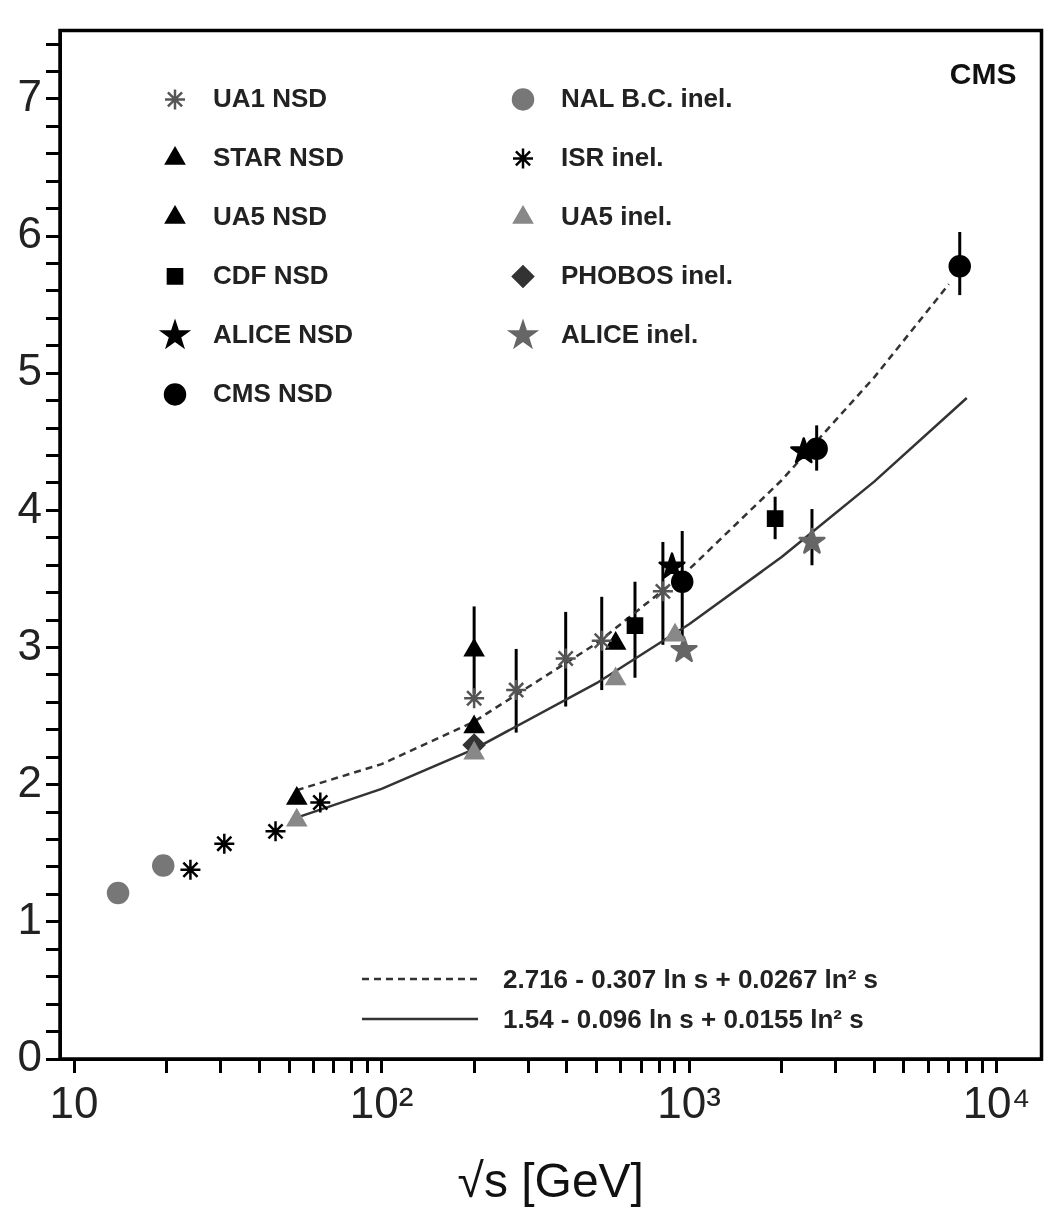 This screenshot has width=1054, height=1217. Describe the element at coordinates (74, 1102) in the screenshot. I see `x-tick-label: 10` at that location.